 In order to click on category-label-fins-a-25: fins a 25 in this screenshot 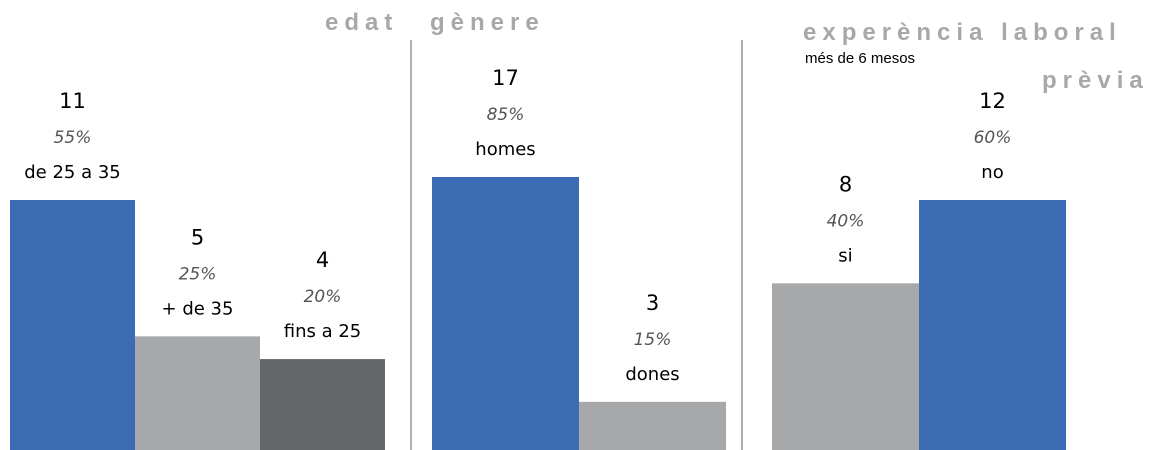, I will do `click(323, 331)`.